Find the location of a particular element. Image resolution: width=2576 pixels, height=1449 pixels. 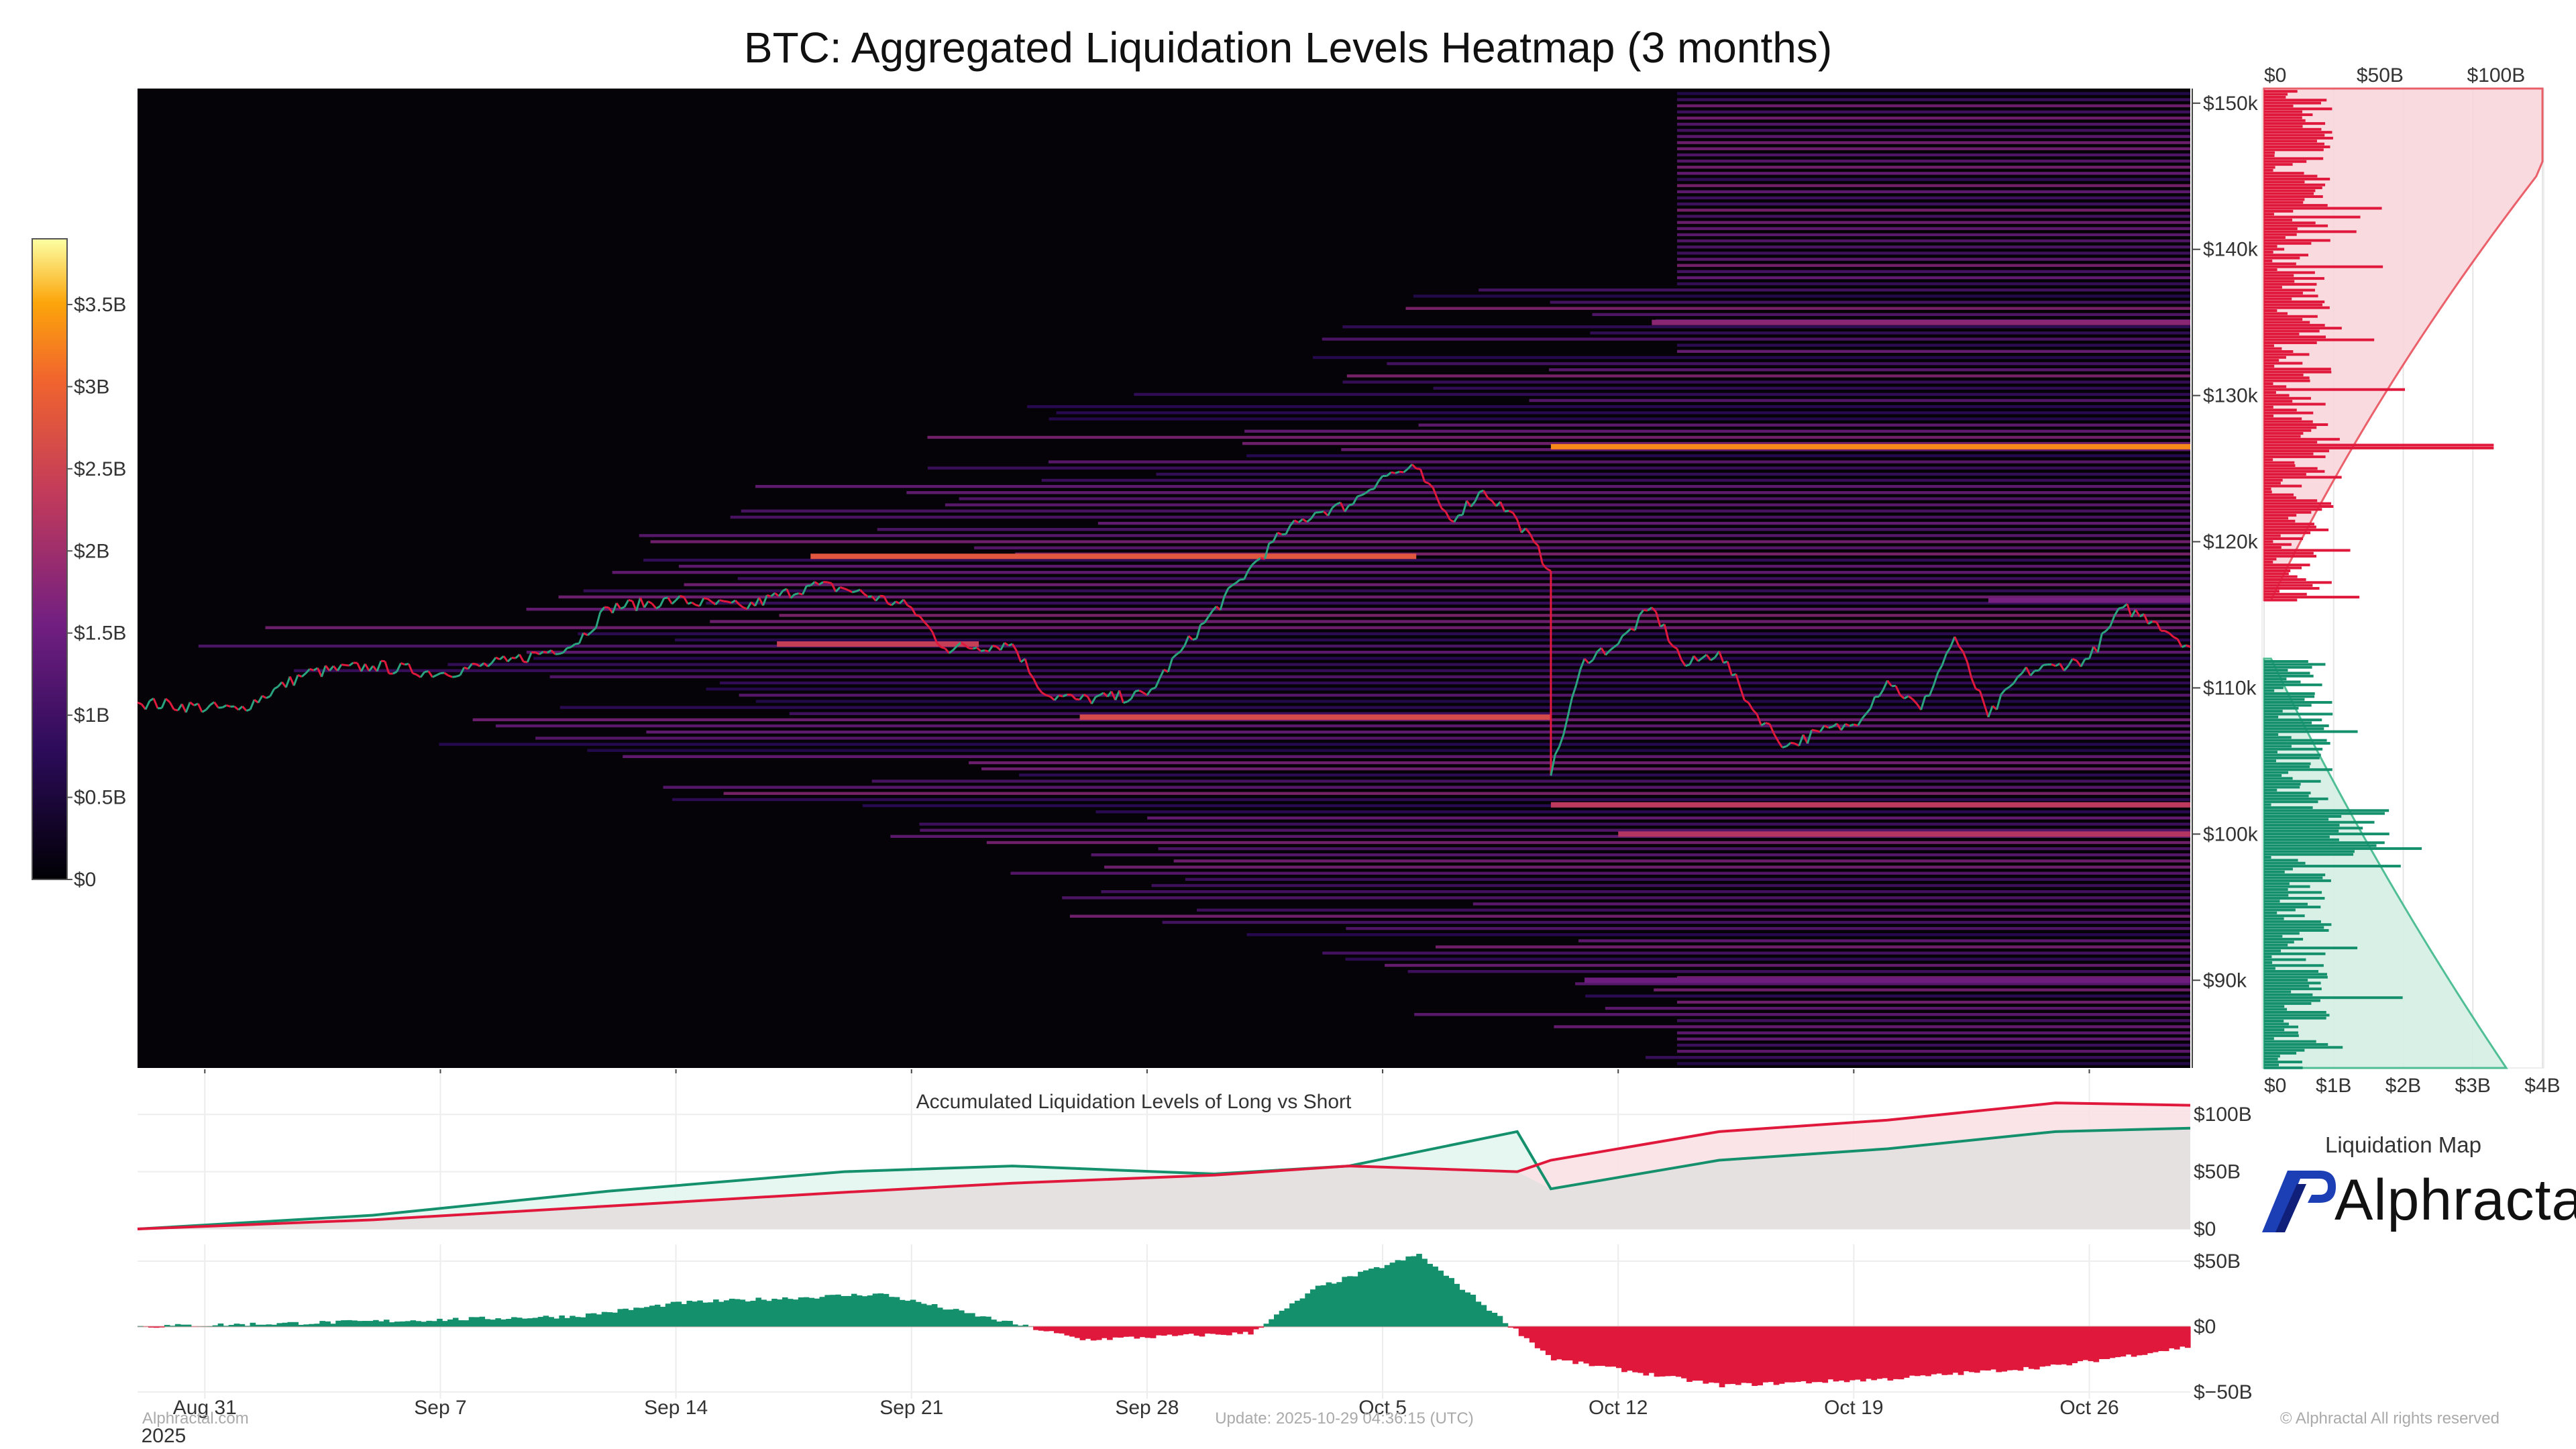

price-axis: $90k $100k $110k $120k $130k $140k $150k is located at coordinates (2225, 578).